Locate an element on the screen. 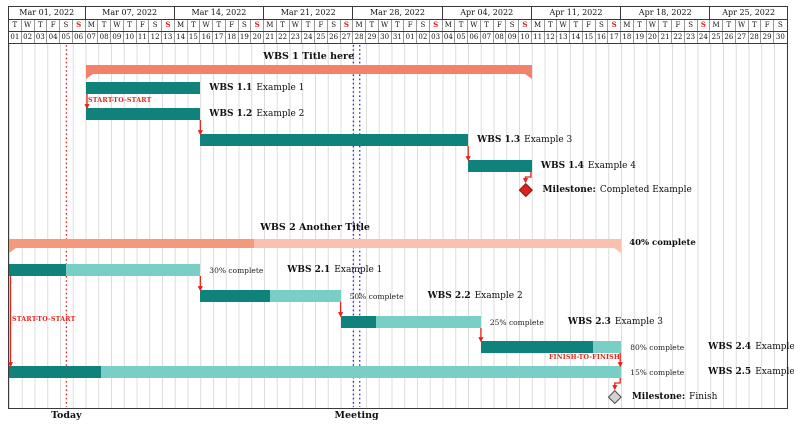  task-id: WBS 1.2 is located at coordinates (231, 114).